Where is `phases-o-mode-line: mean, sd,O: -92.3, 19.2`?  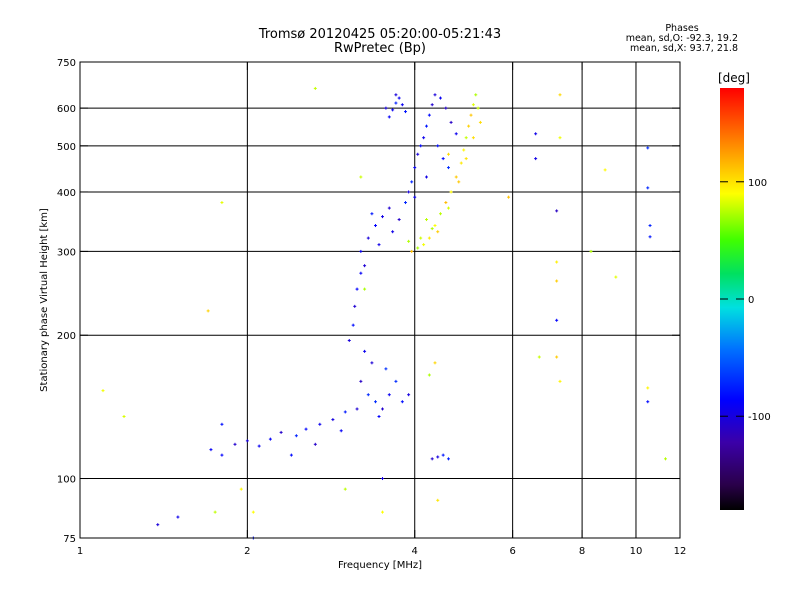
phases-o-mode-line: mean, sd,O: -92.3, 19.2 is located at coordinates (681, 38).